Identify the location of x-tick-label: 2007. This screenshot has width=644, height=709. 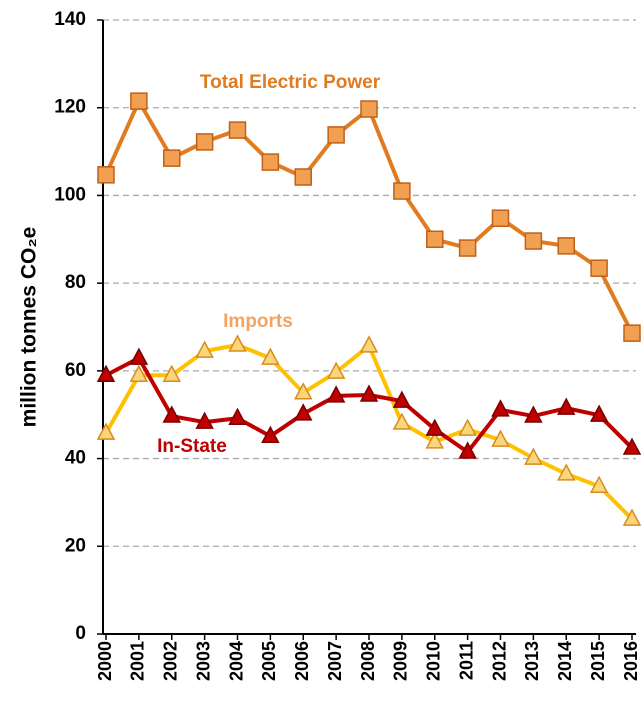
(335, 661).